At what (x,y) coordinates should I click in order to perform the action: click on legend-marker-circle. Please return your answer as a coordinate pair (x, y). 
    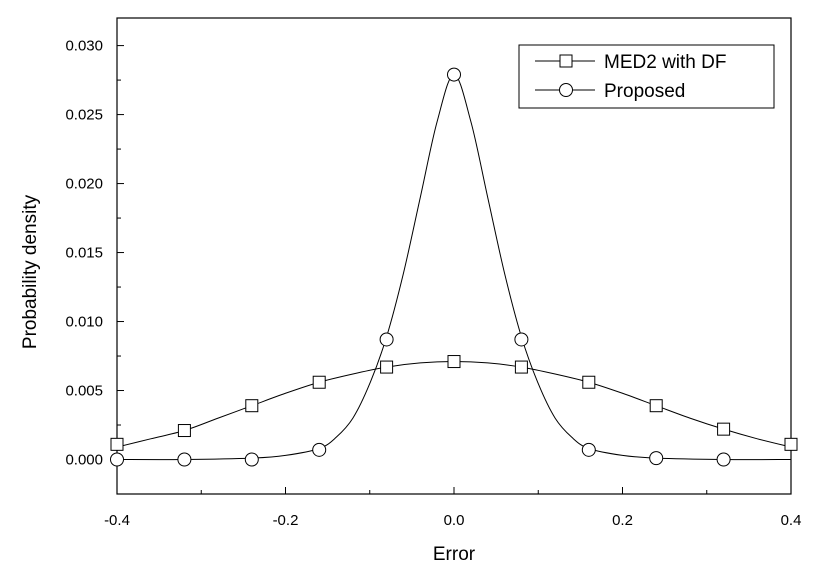
    Looking at the image, I should click on (566, 90).